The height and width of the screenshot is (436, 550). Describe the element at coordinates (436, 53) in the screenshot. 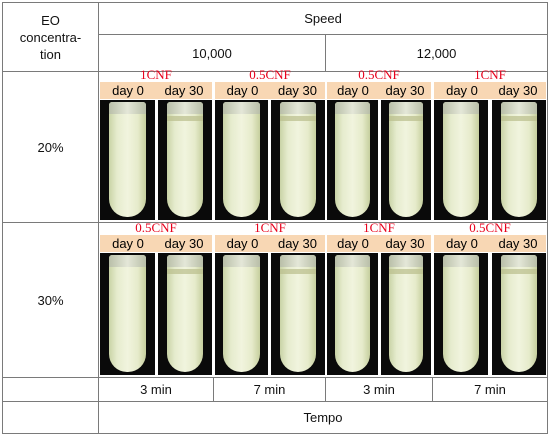

I see `speed-12000-header: 12,000` at that location.